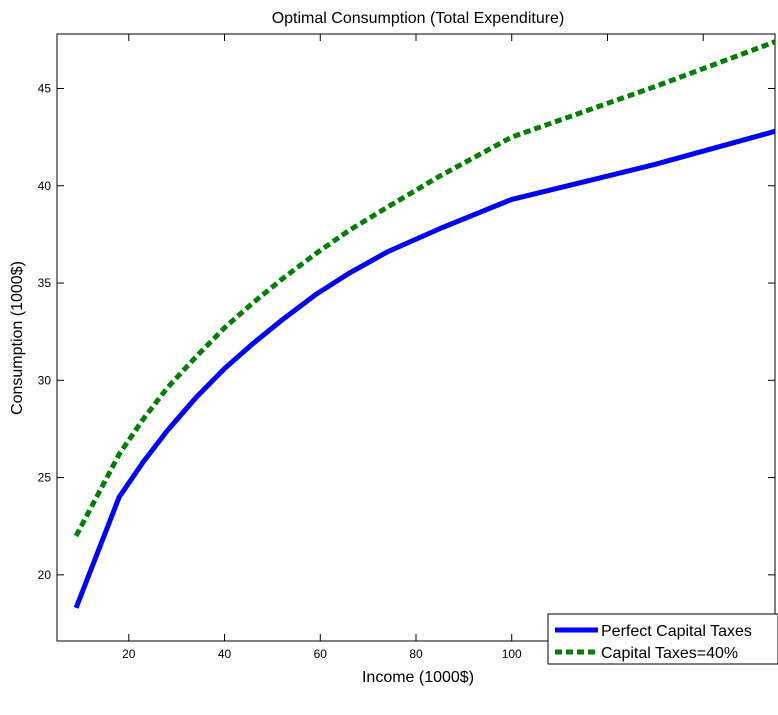  What do you see at coordinates (129, 654) in the screenshot?
I see `x-tick-label-20: 20` at bounding box center [129, 654].